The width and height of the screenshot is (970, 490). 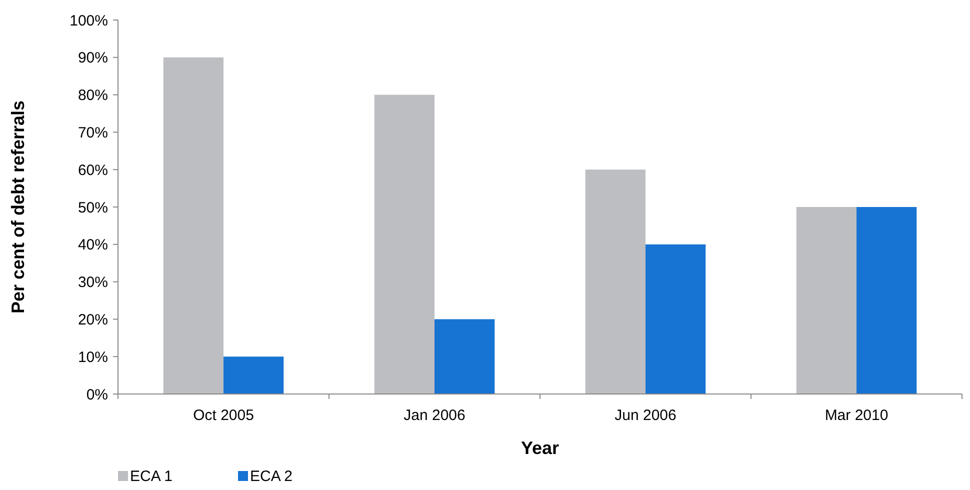 I want to click on y-tick-label: 20%, so click(x=93, y=319).